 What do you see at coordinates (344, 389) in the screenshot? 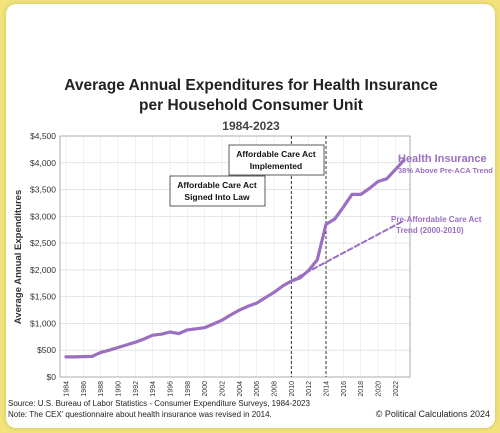
I see `x-tick-label: 2016` at bounding box center [344, 389].